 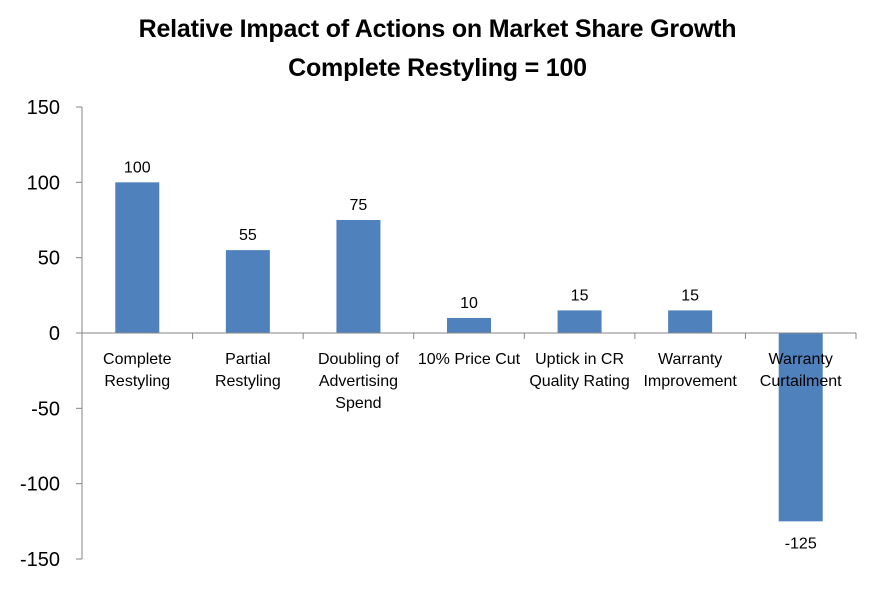 What do you see at coordinates (137, 370) in the screenshot?
I see `x-tick-label: Complete Restyling` at bounding box center [137, 370].